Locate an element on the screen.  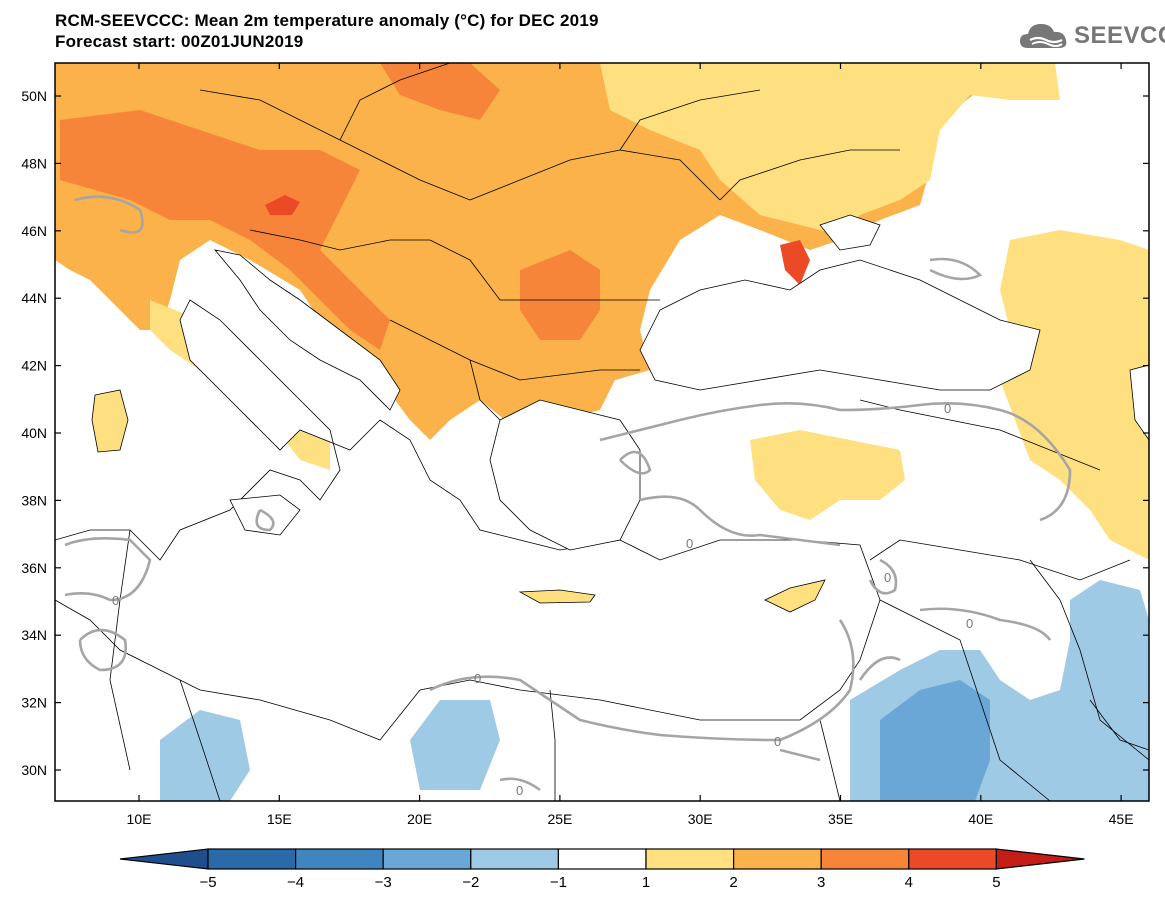
lon-label: 10E is located at coordinates (139, 819).